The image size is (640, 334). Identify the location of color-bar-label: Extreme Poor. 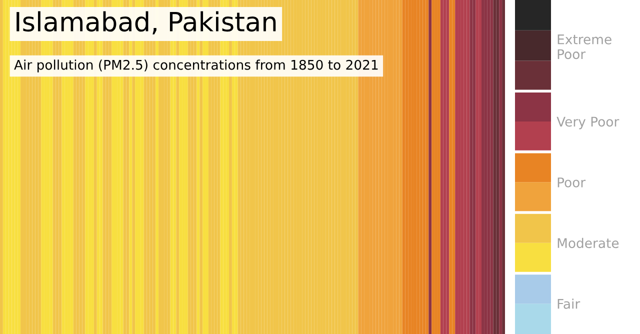
(585, 47).